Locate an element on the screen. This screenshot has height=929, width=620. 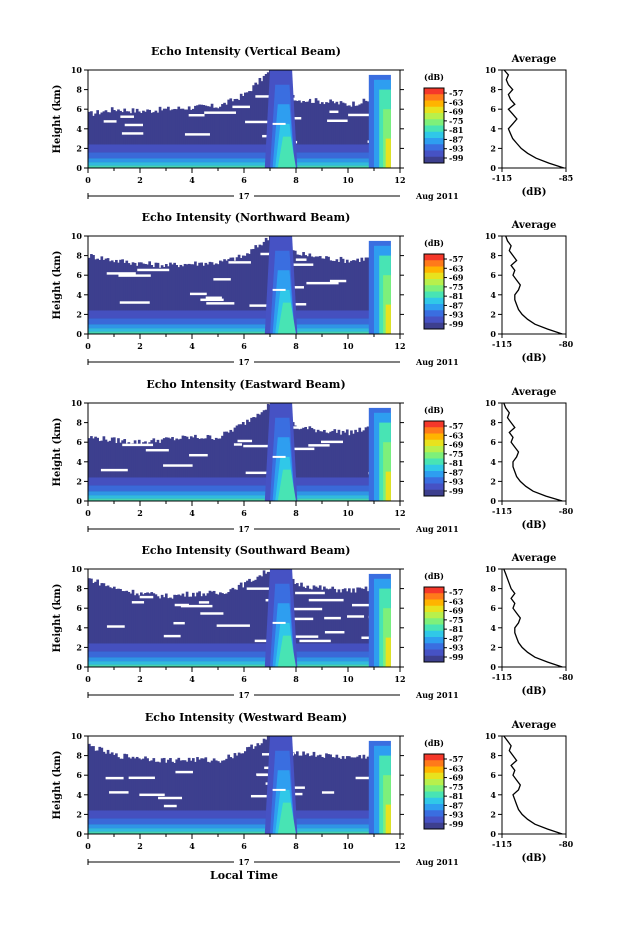
profile-y-tick-label: 8 is located at coordinates (493, 589).